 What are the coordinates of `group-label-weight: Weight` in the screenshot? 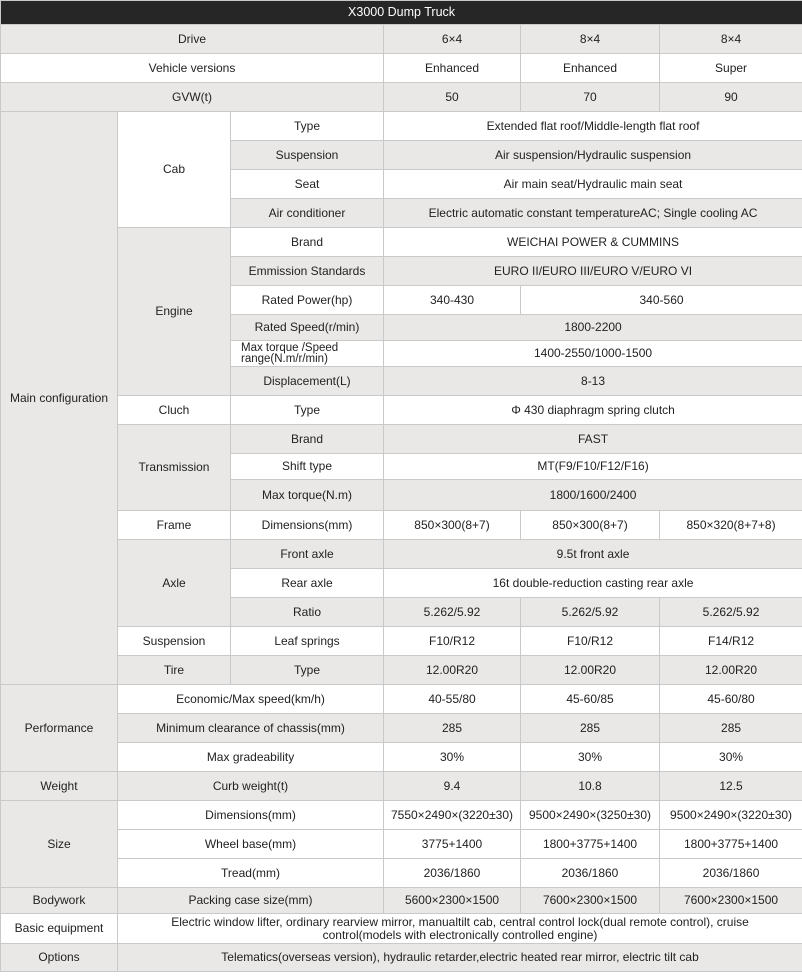 It's located at (59, 786).